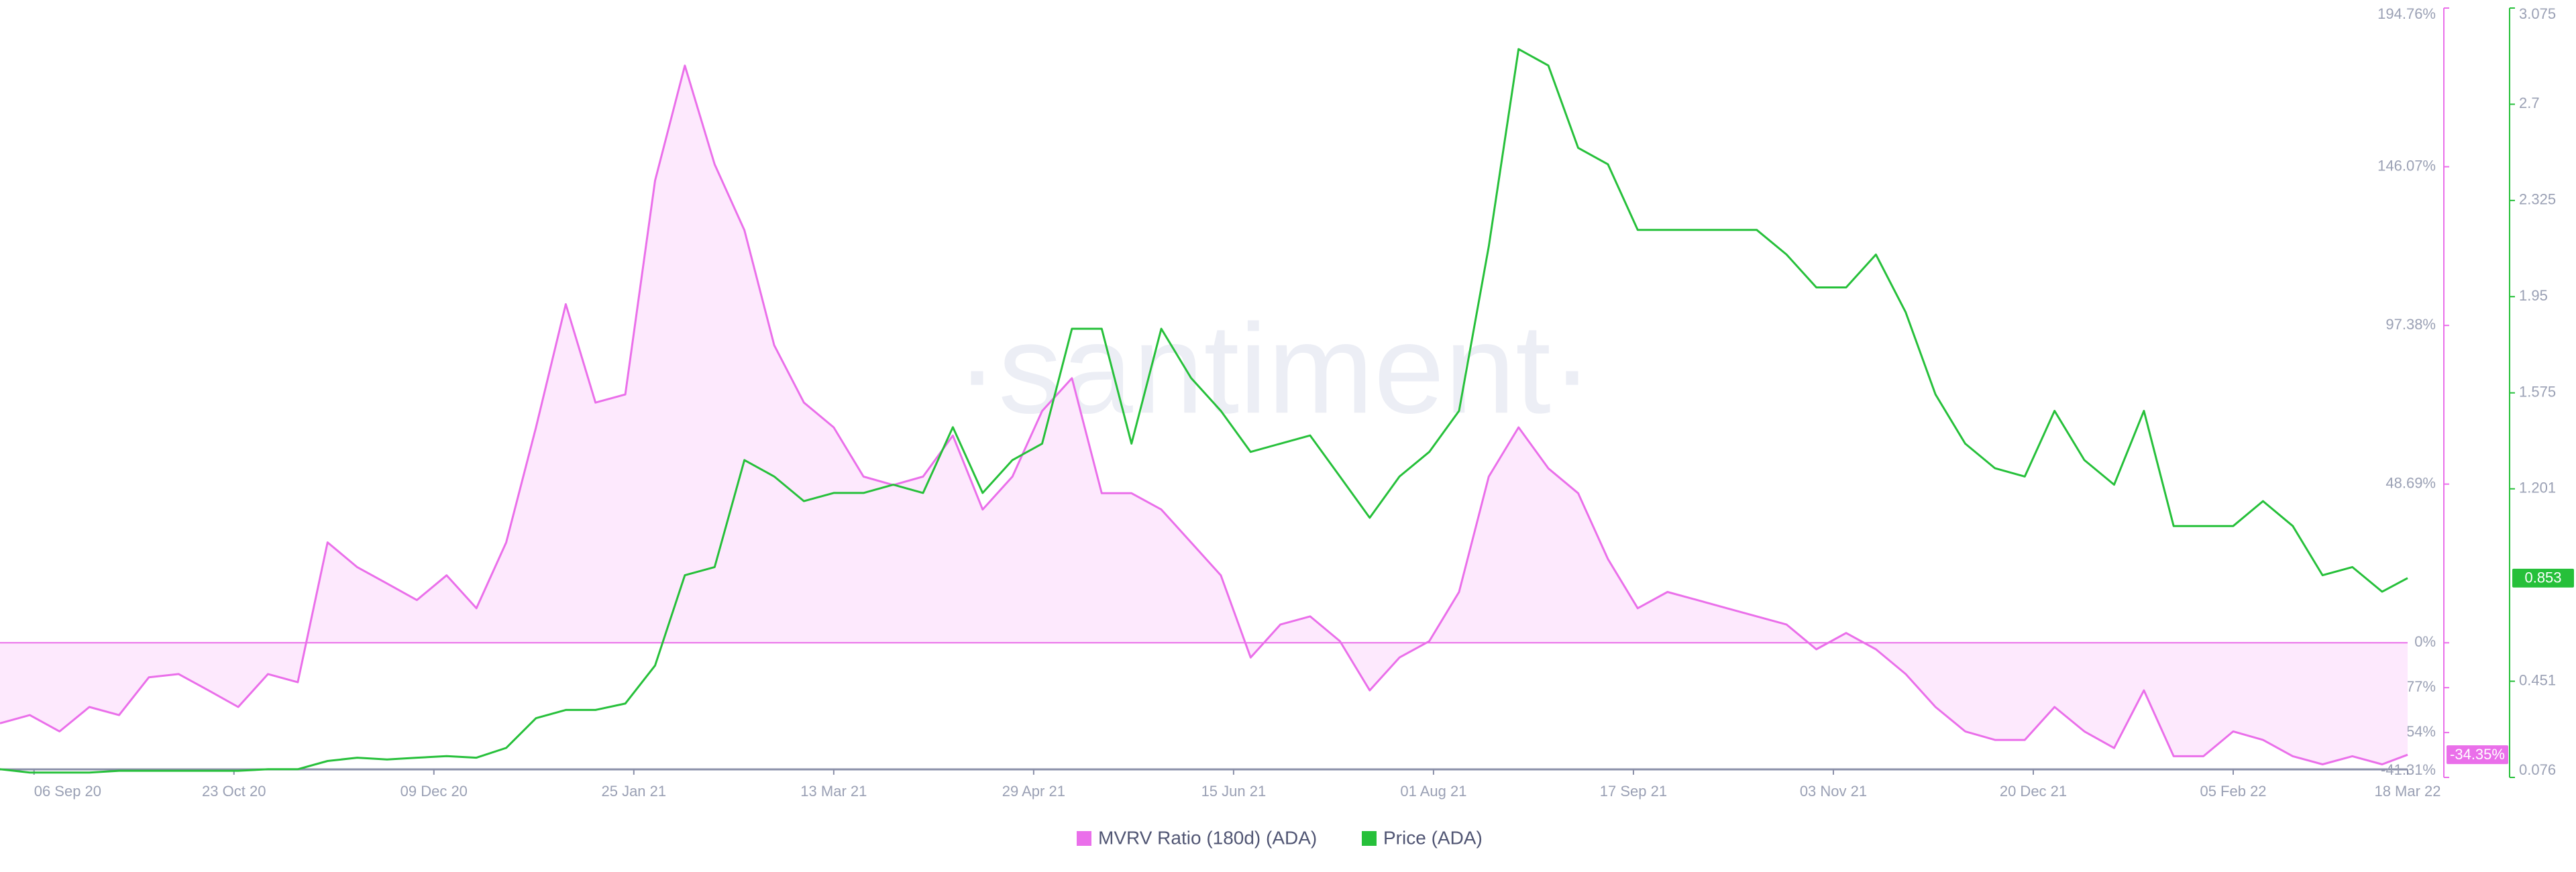 This screenshot has width=2576, height=872. What do you see at coordinates (2406, 14) in the screenshot?
I see `y-tick-label: 194.76%` at bounding box center [2406, 14].